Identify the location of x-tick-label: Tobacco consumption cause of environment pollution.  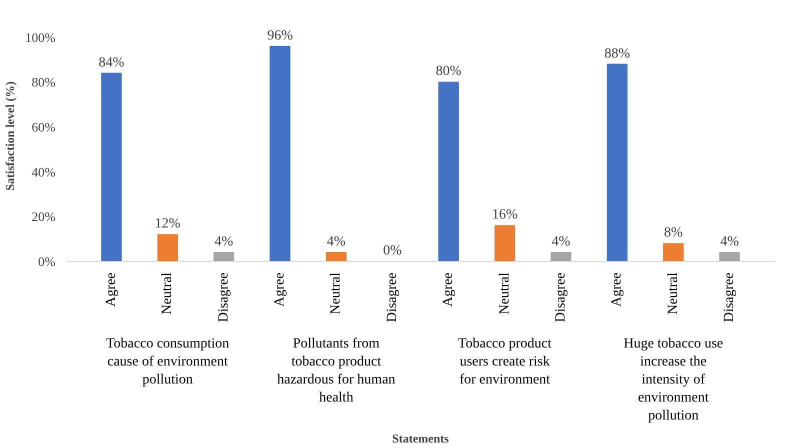
(168, 362).